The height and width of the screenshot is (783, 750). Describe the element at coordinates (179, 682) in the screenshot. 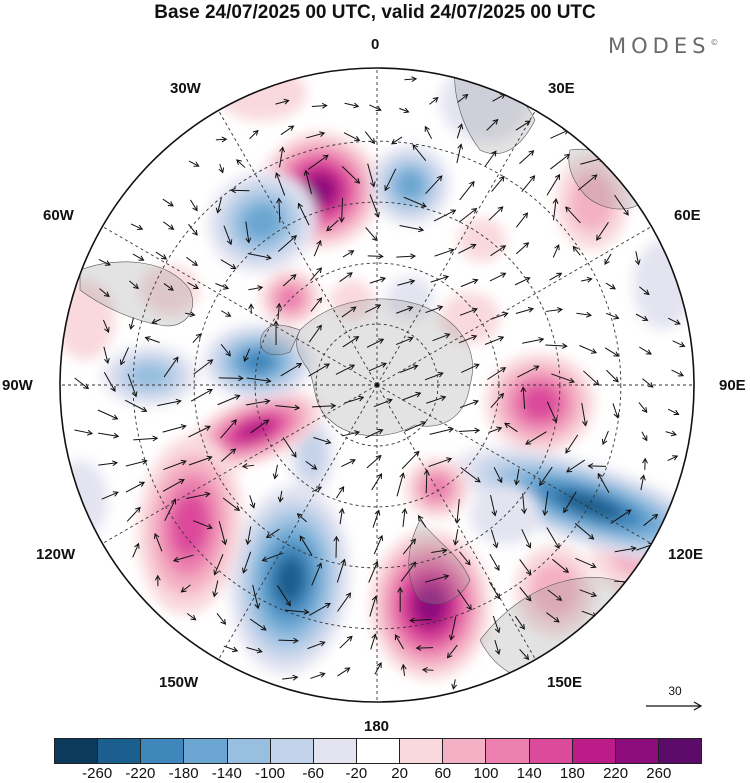

I see `lon-label-150w: 150W` at that location.